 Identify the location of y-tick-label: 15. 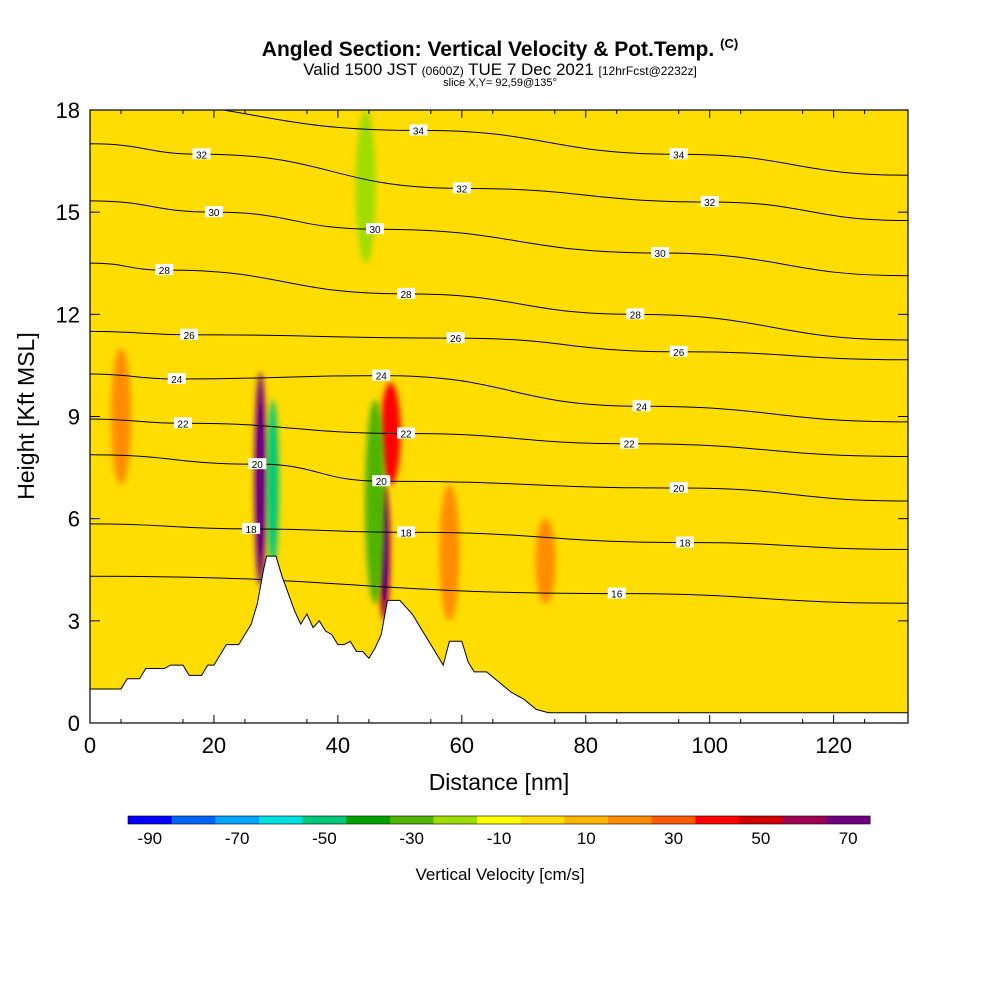
(68, 212).